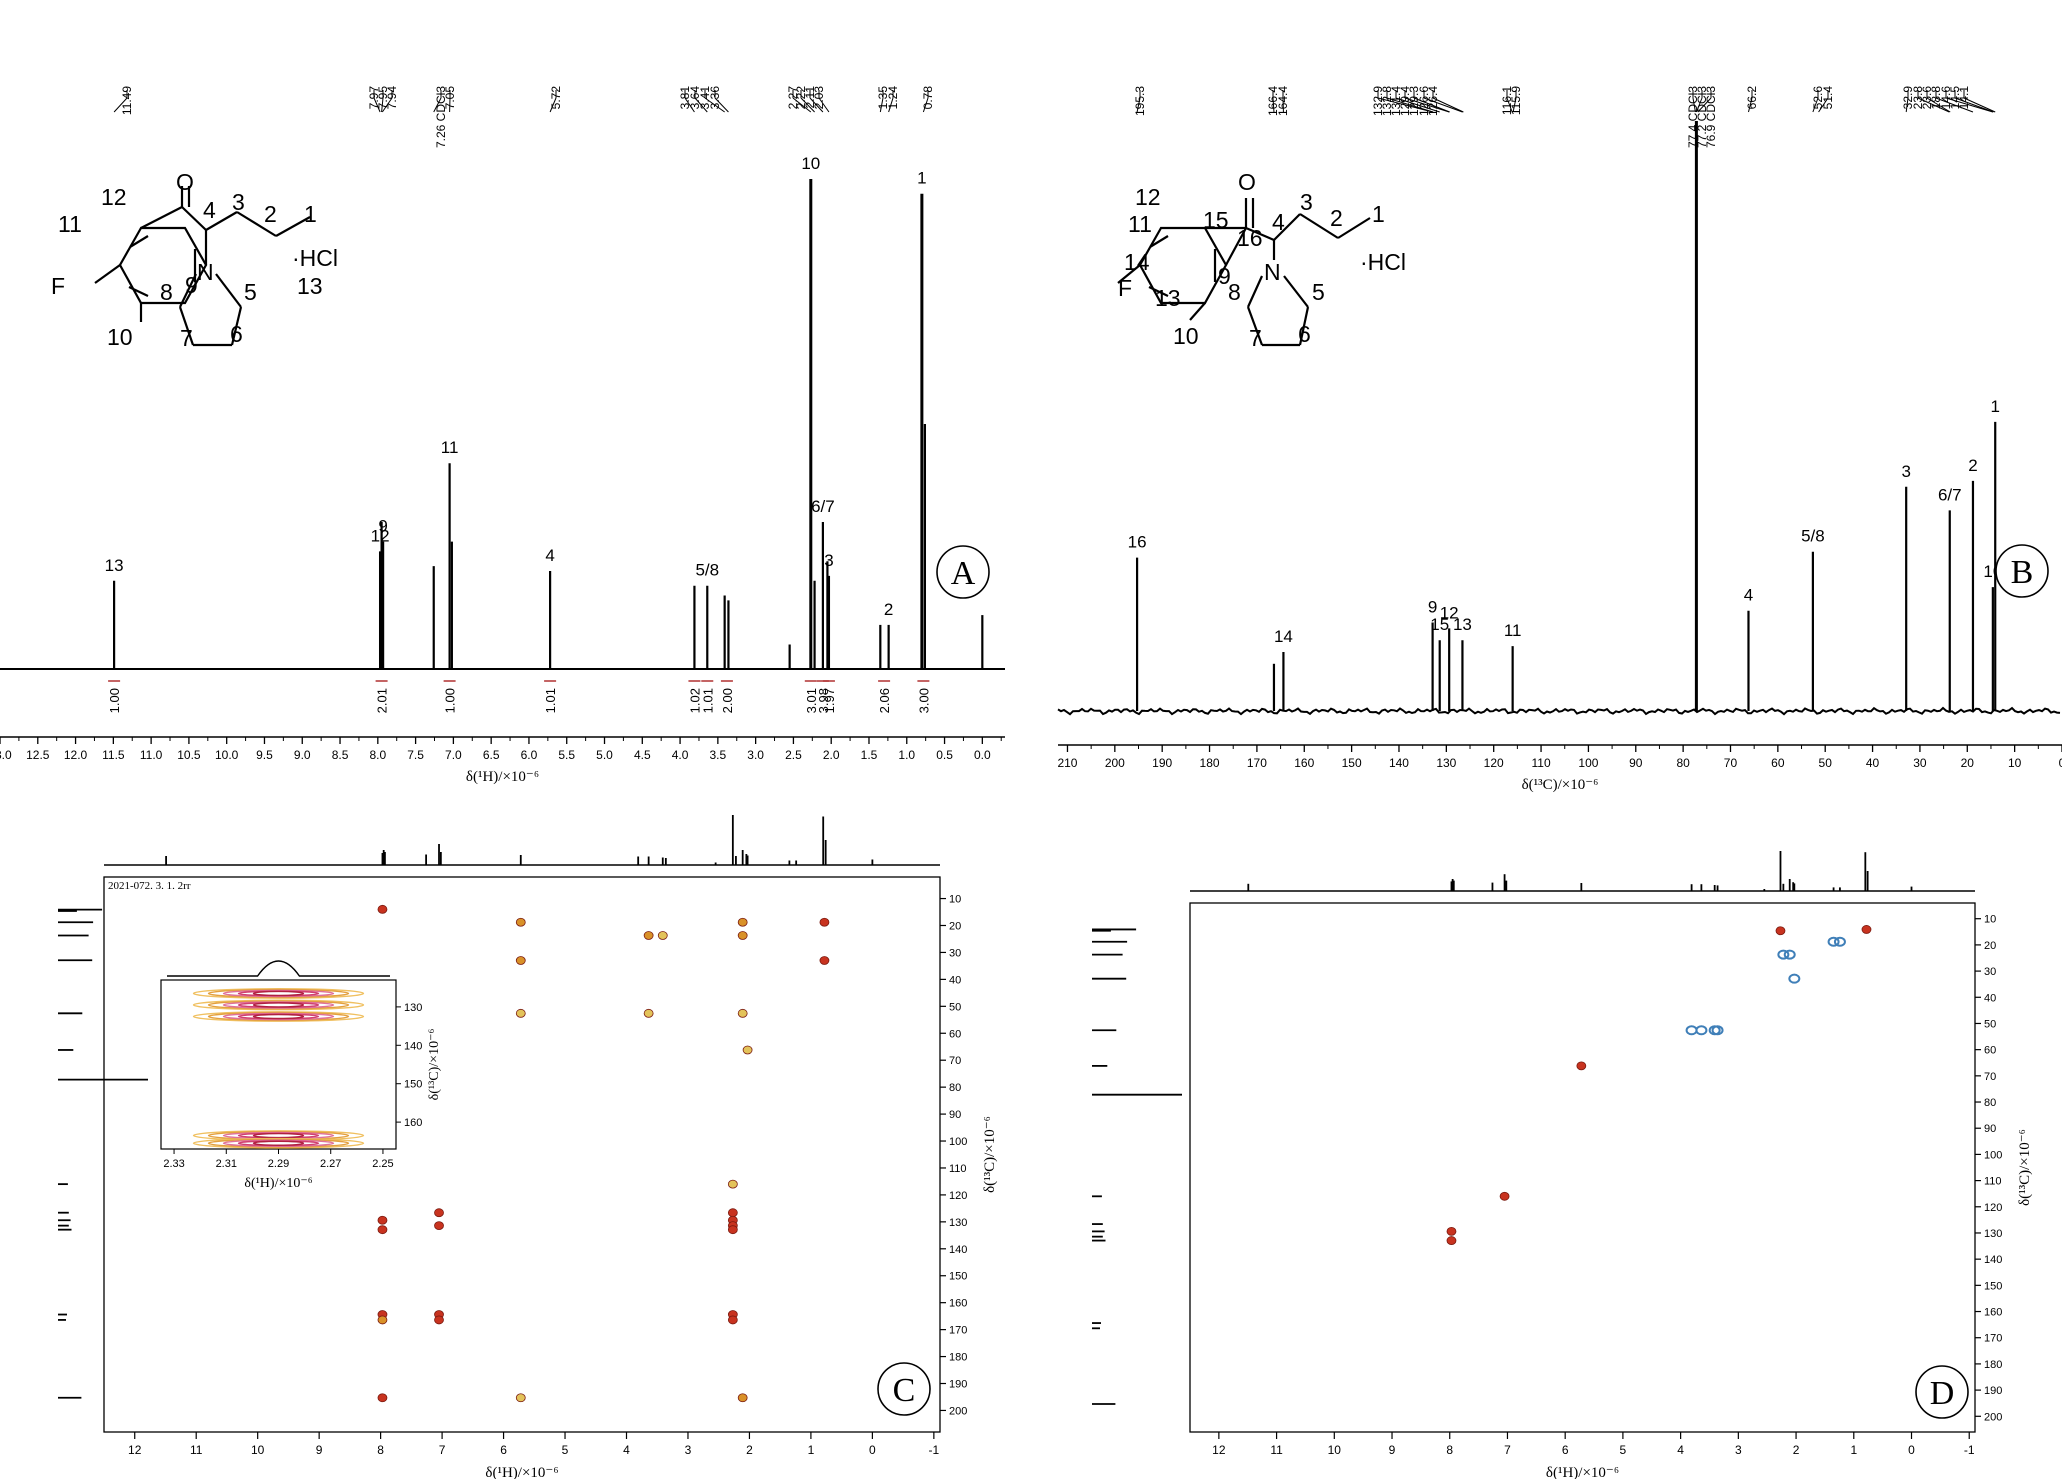  I want to click on y-tick-label: 180, so click(958, 1358).